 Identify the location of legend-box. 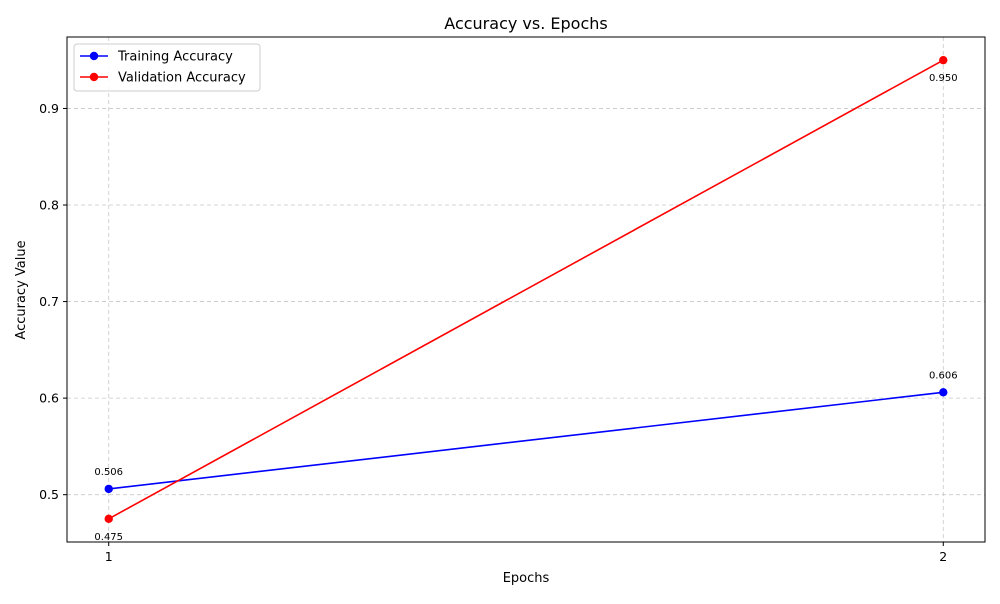
(167, 67).